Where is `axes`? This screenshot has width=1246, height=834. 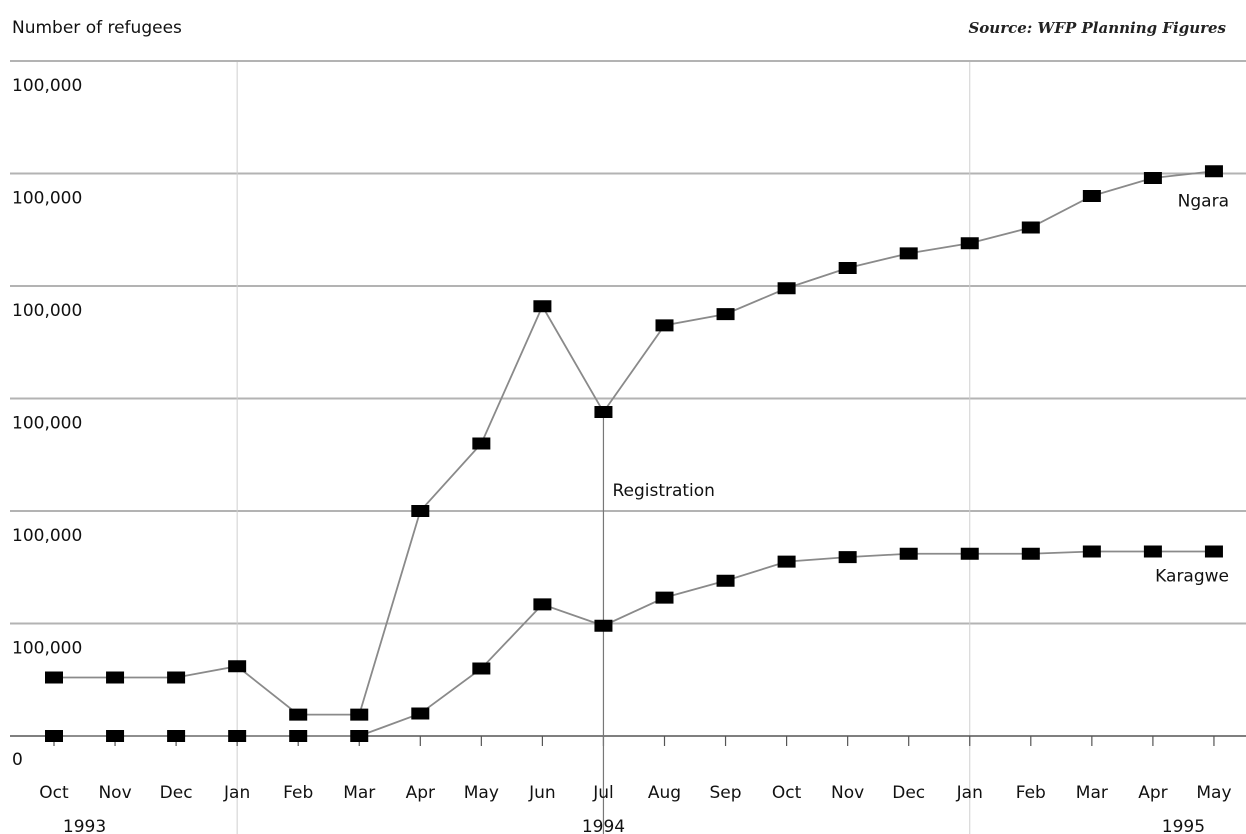
axes is located at coordinates (628, 740).